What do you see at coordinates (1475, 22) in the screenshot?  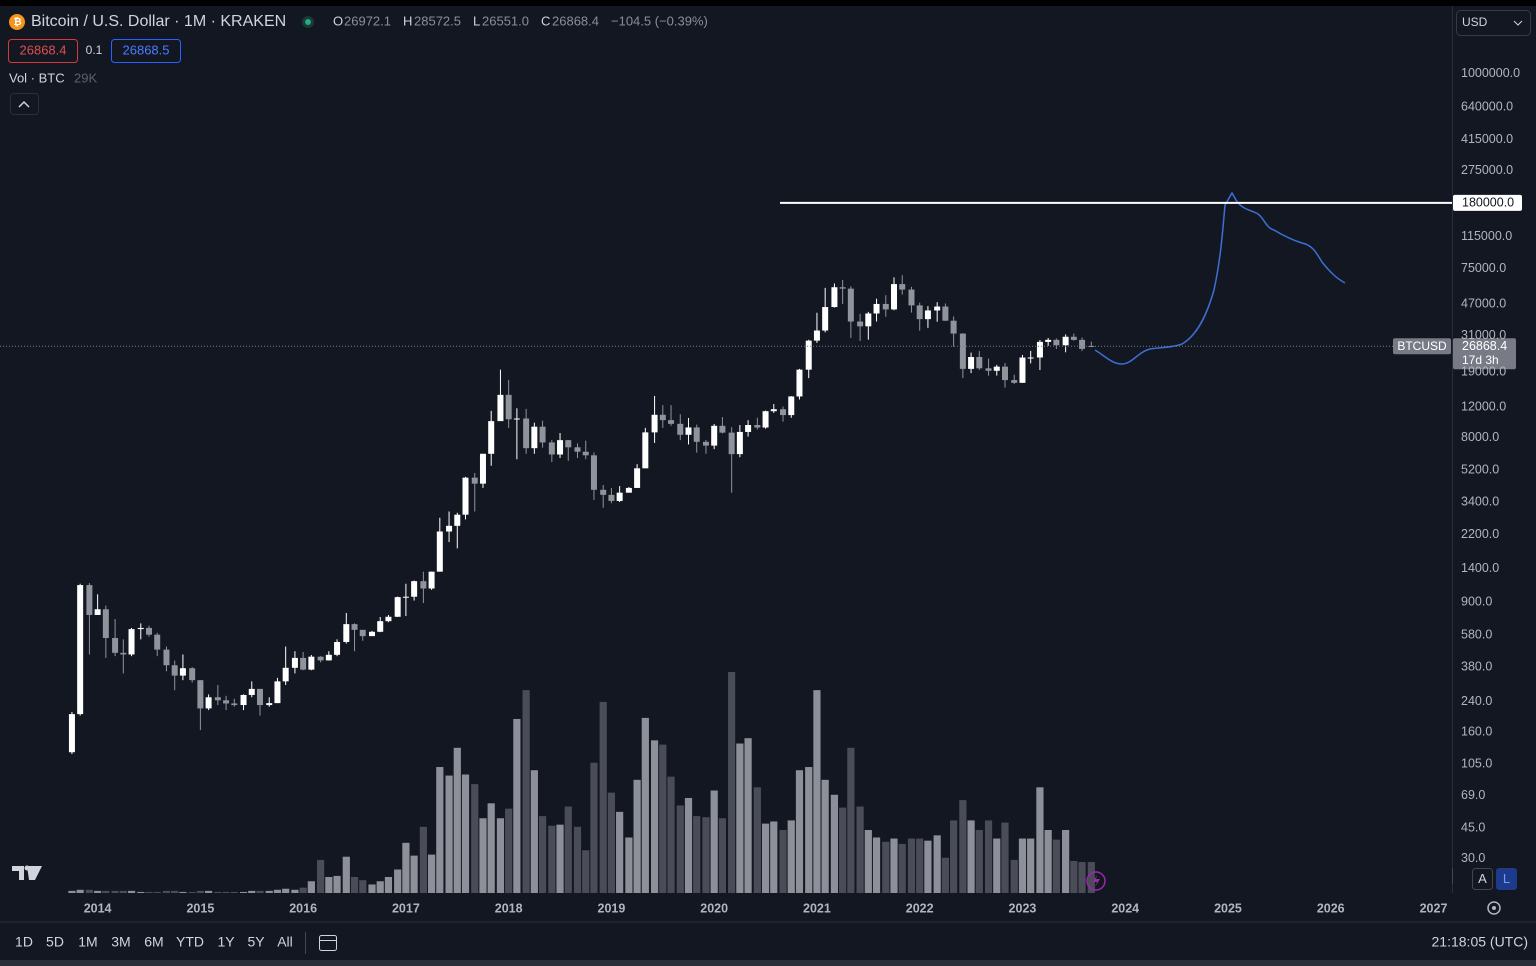 I see `currency: USD` at bounding box center [1475, 22].